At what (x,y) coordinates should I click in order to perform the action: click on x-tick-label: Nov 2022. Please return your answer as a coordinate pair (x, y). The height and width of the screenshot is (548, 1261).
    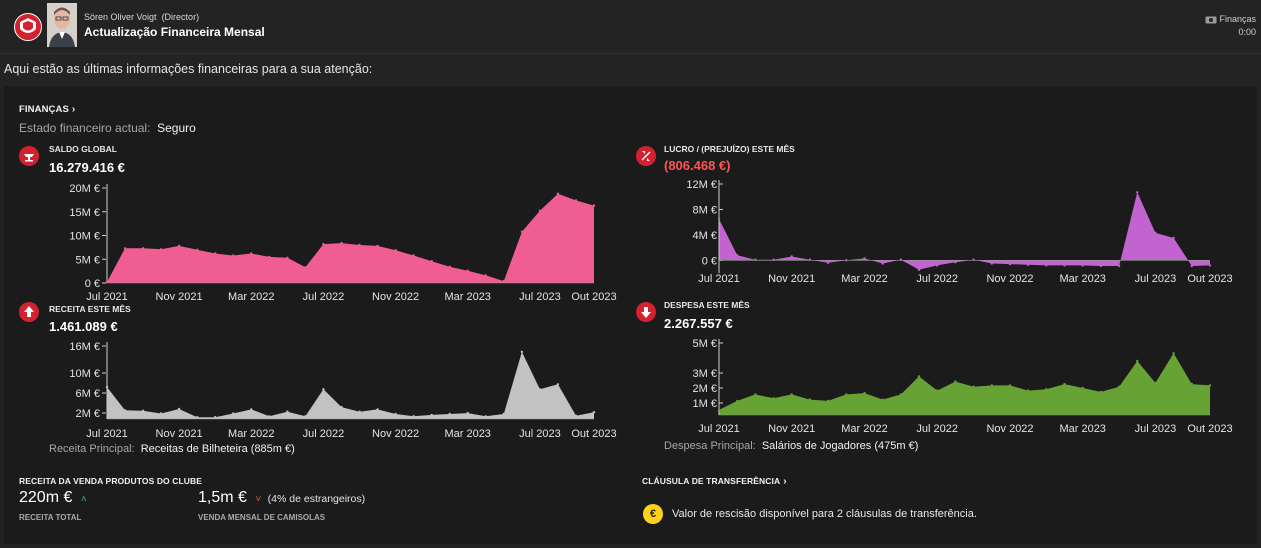
    Looking at the image, I should click on (395, 434).